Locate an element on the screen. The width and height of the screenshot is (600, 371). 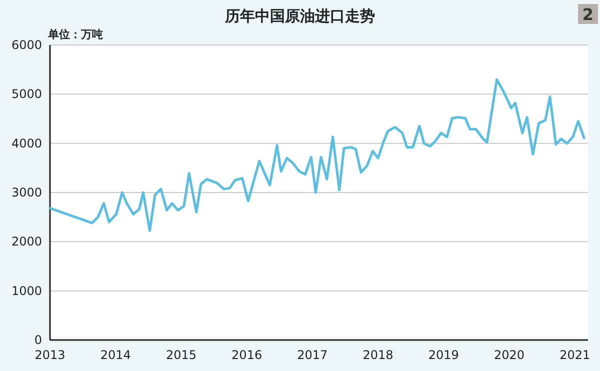
x-tick-label: 2015 is located at coordinates (181, 355).